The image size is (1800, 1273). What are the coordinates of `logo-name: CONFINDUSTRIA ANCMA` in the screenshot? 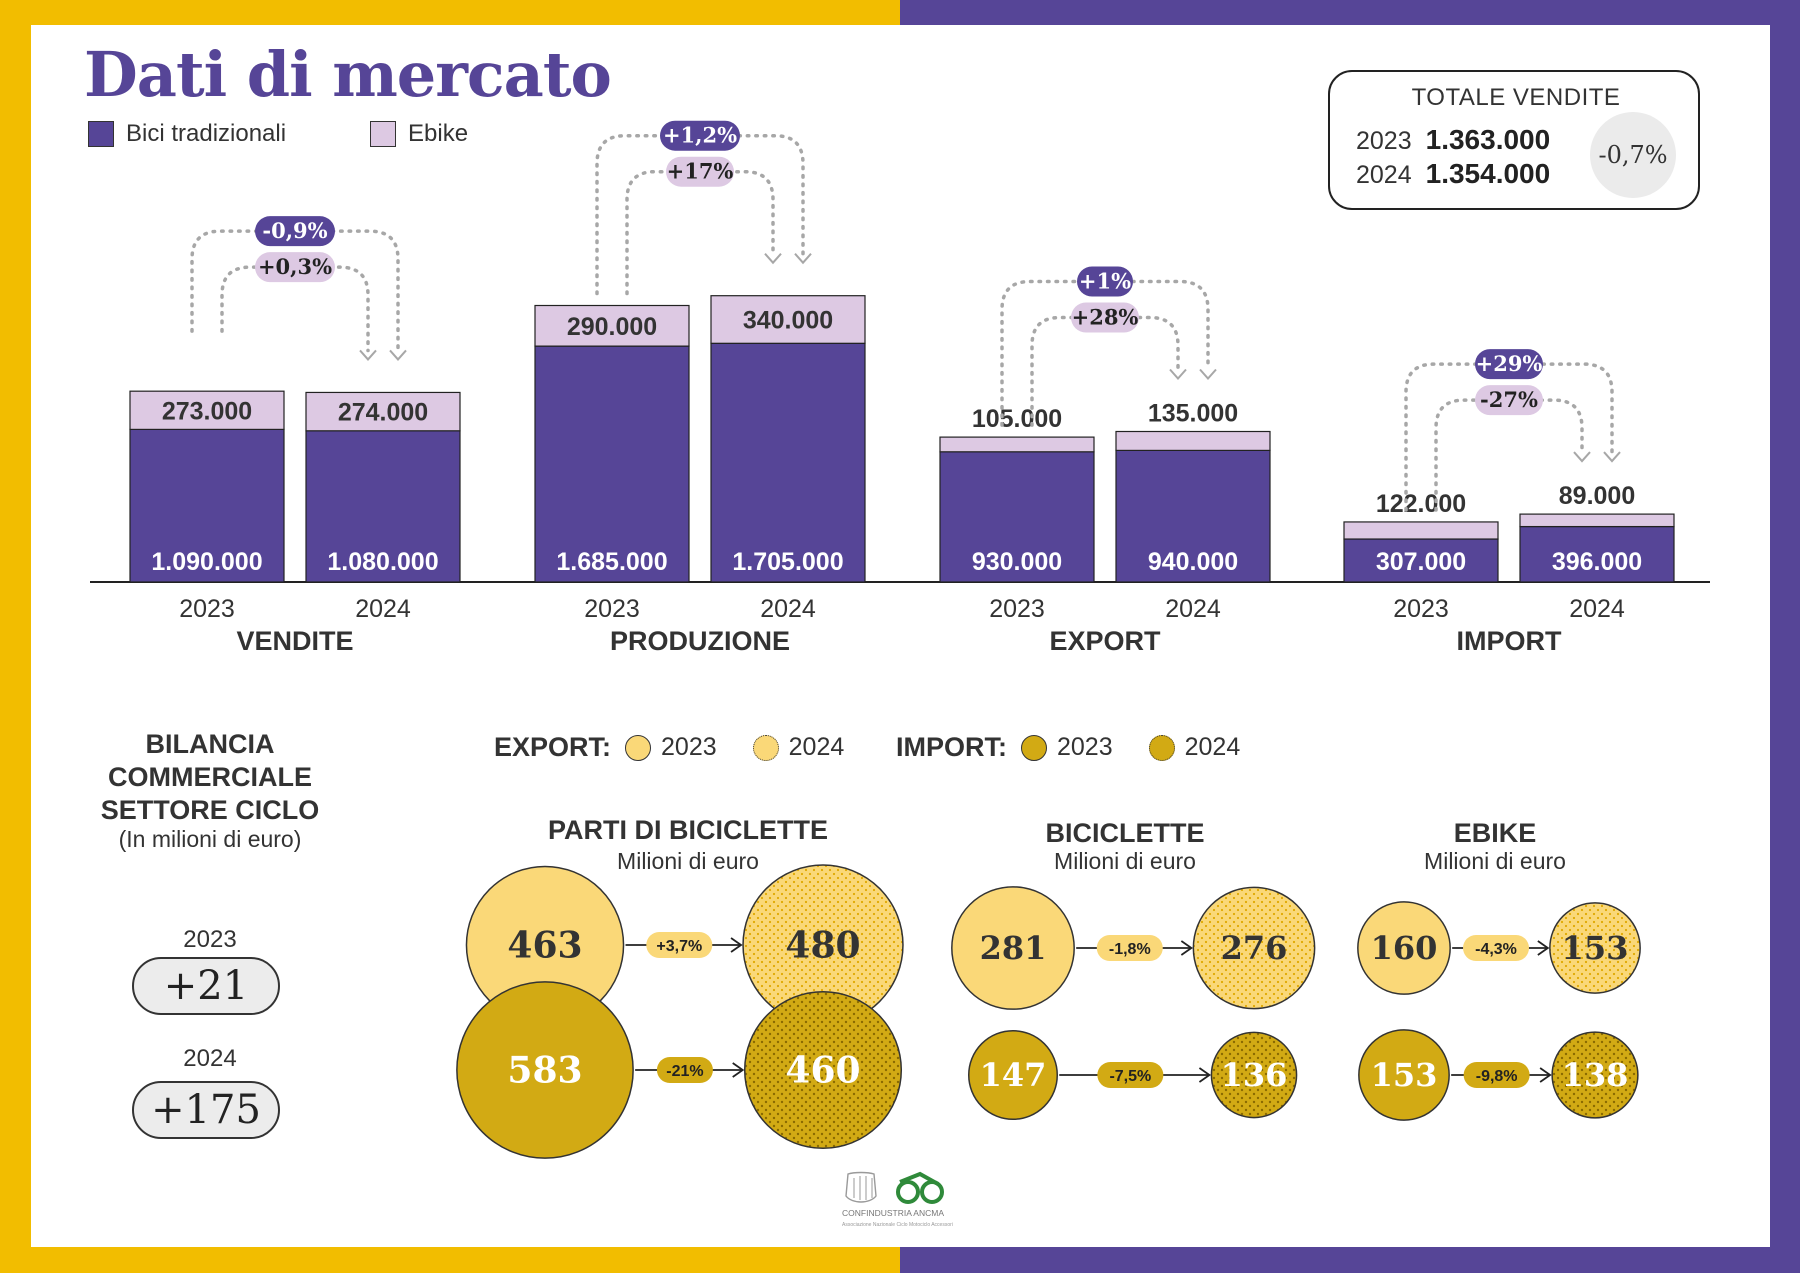 It's located at (893, 1213).